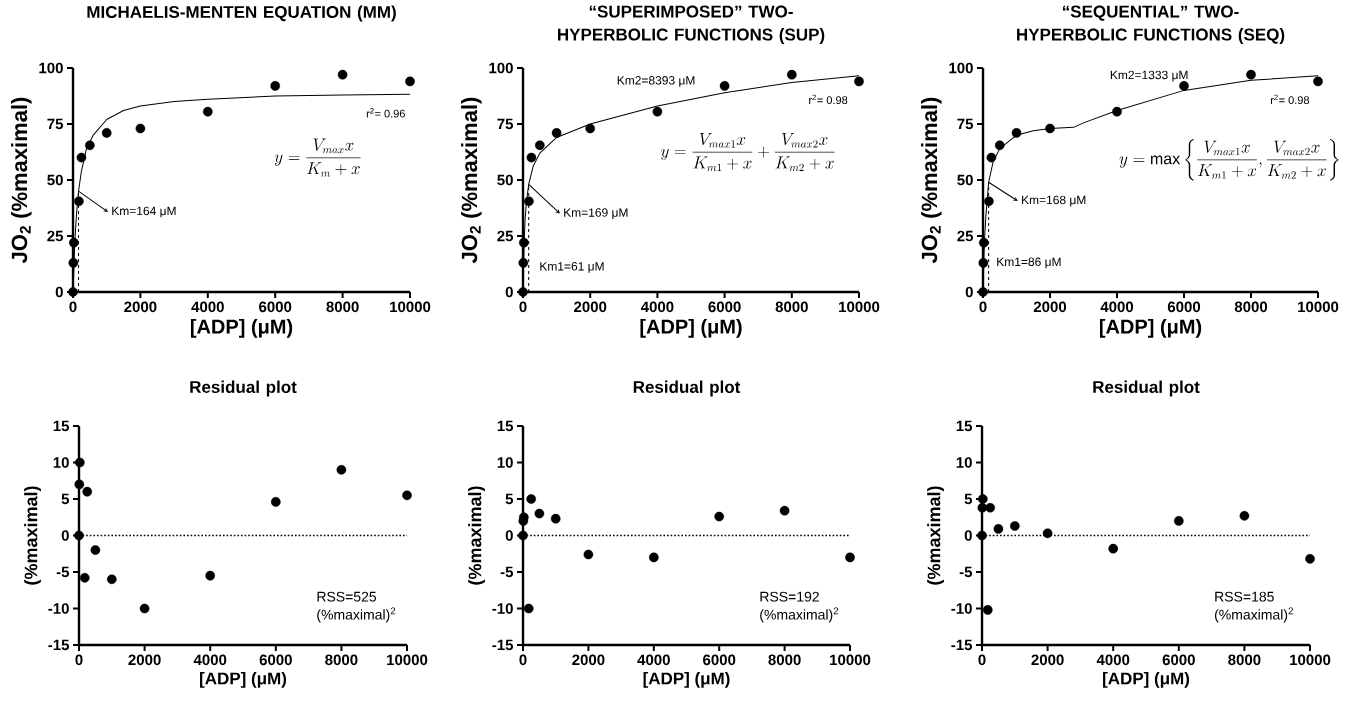 The image size is (1352, 705). I want to click on chart-title: “SEQUENTIAL” TWO-HYPERBOLIC FUNCTIONS (SEQ), so click(1151, 24).